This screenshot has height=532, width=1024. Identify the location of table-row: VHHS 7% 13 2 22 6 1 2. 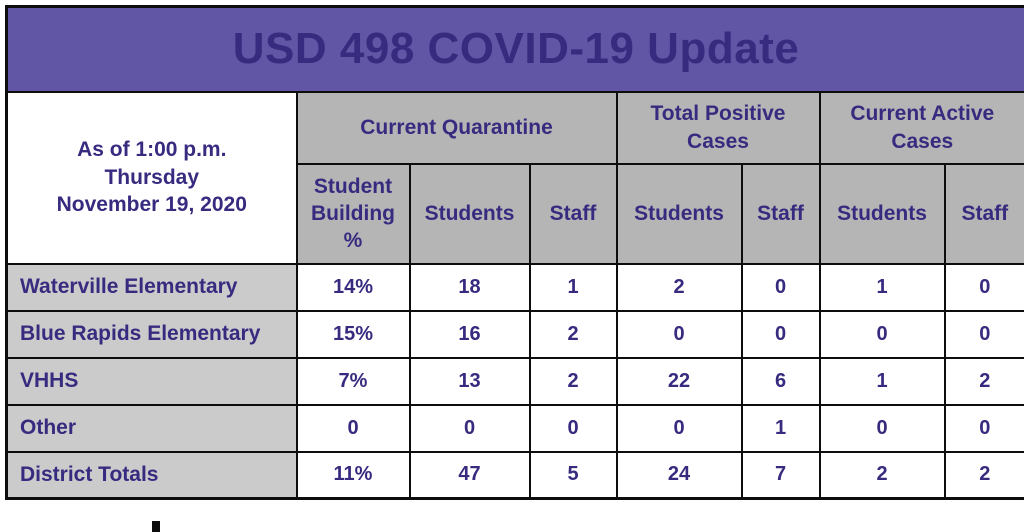
(514, 381).